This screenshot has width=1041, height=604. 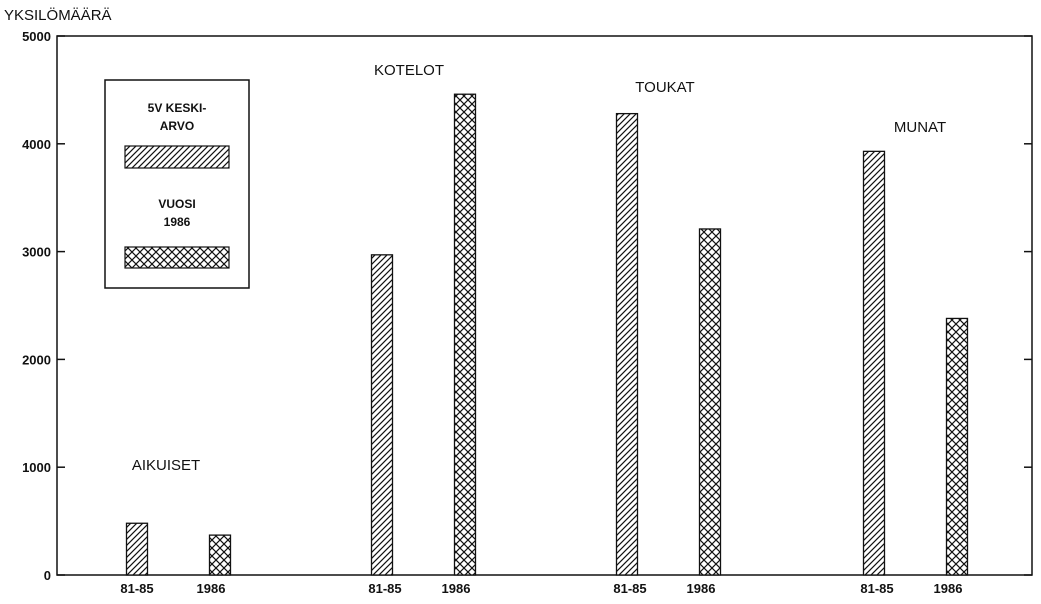 I want to click on bar-munat-1986, so click(x=957, y=446).